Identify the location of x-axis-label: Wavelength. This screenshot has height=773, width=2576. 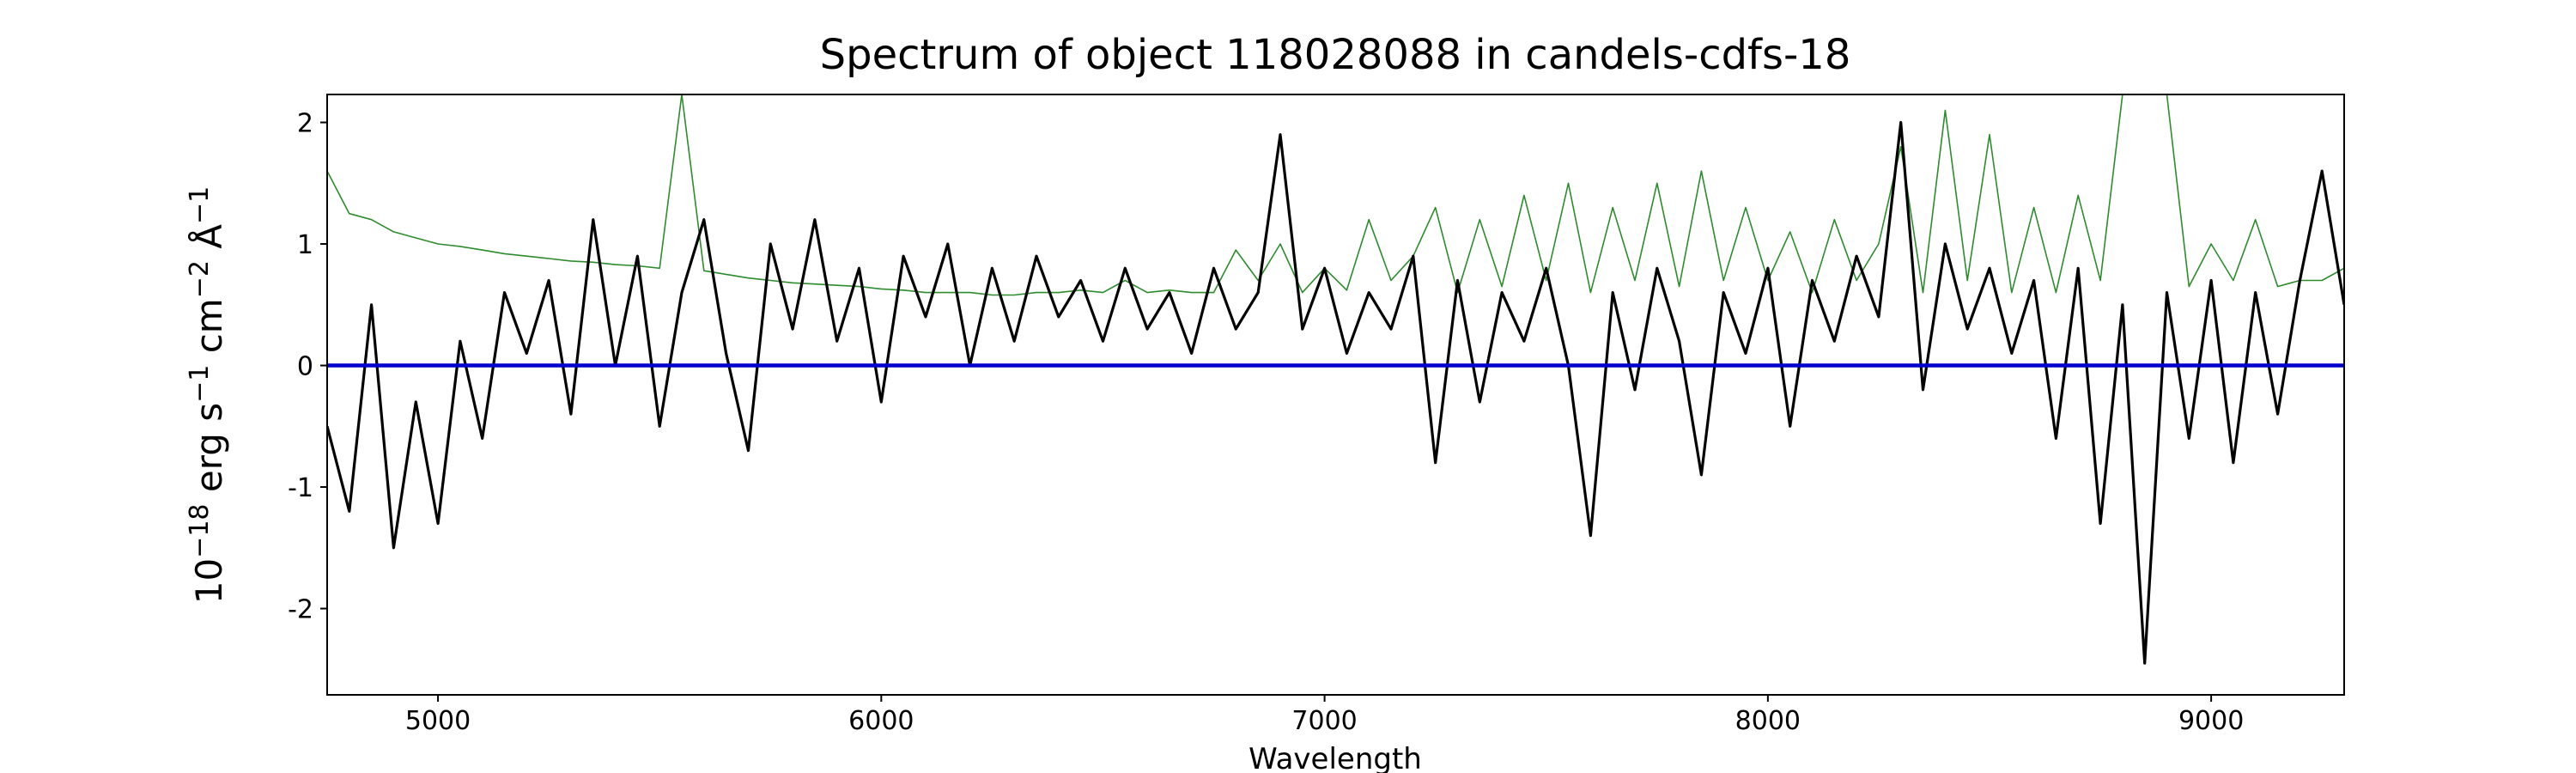
(1335, 757).